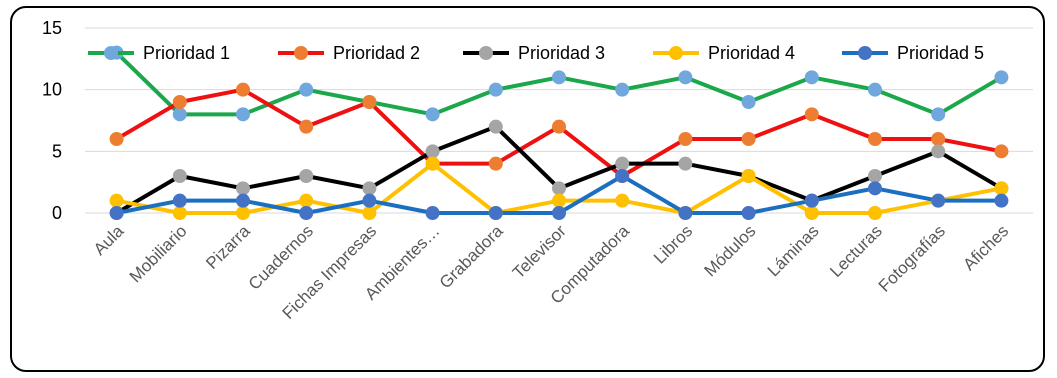 The height and width of the screenshot is (378, 1057). Describe the element at coordinates (57, 151) in the screenshot. I see `y-tick-label: 5` at that location.